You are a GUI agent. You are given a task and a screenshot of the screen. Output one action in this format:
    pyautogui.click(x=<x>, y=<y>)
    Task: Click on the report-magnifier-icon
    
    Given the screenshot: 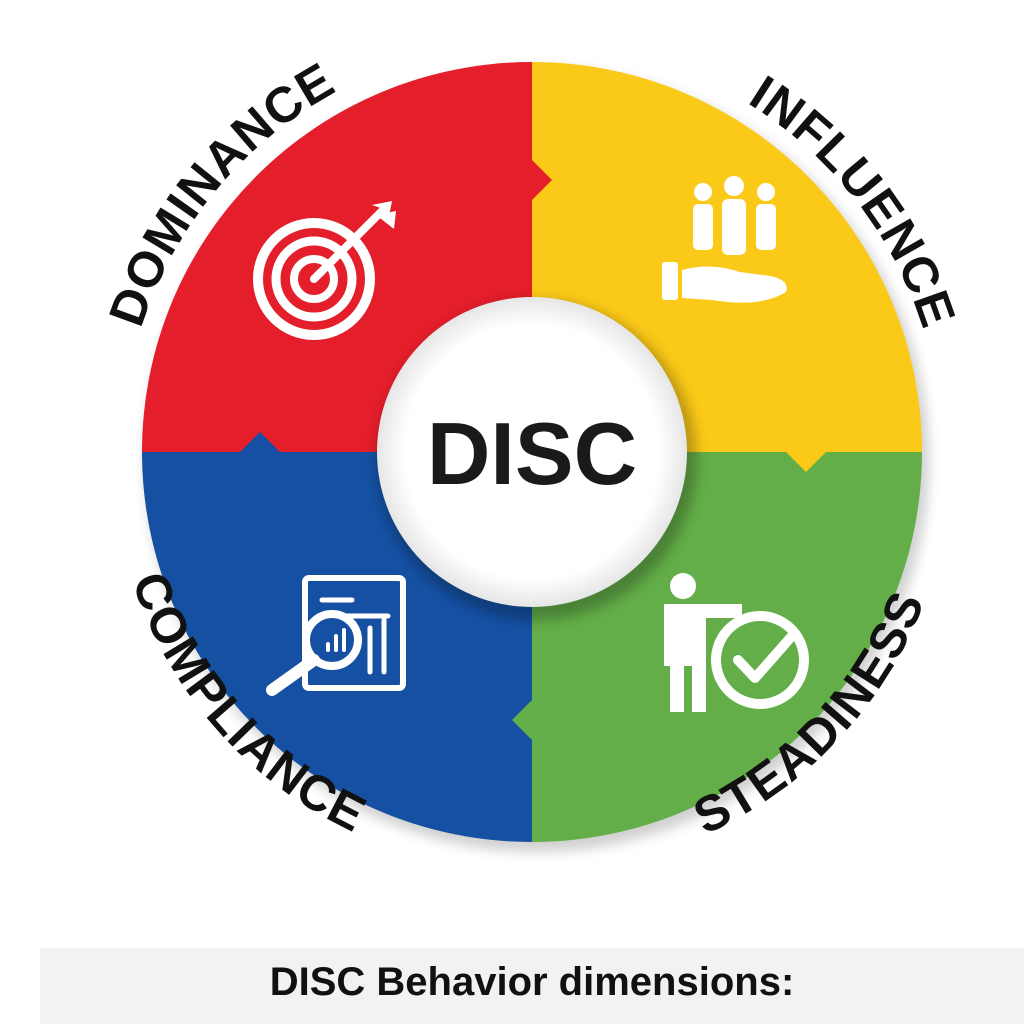 What is the action you would take?
    pyautogui.click(x=336, y=635)
    